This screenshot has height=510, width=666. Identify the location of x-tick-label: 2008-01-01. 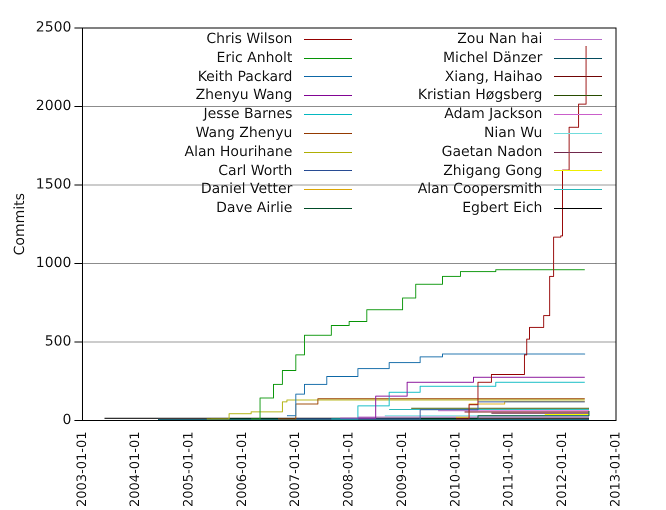
(349, 469).